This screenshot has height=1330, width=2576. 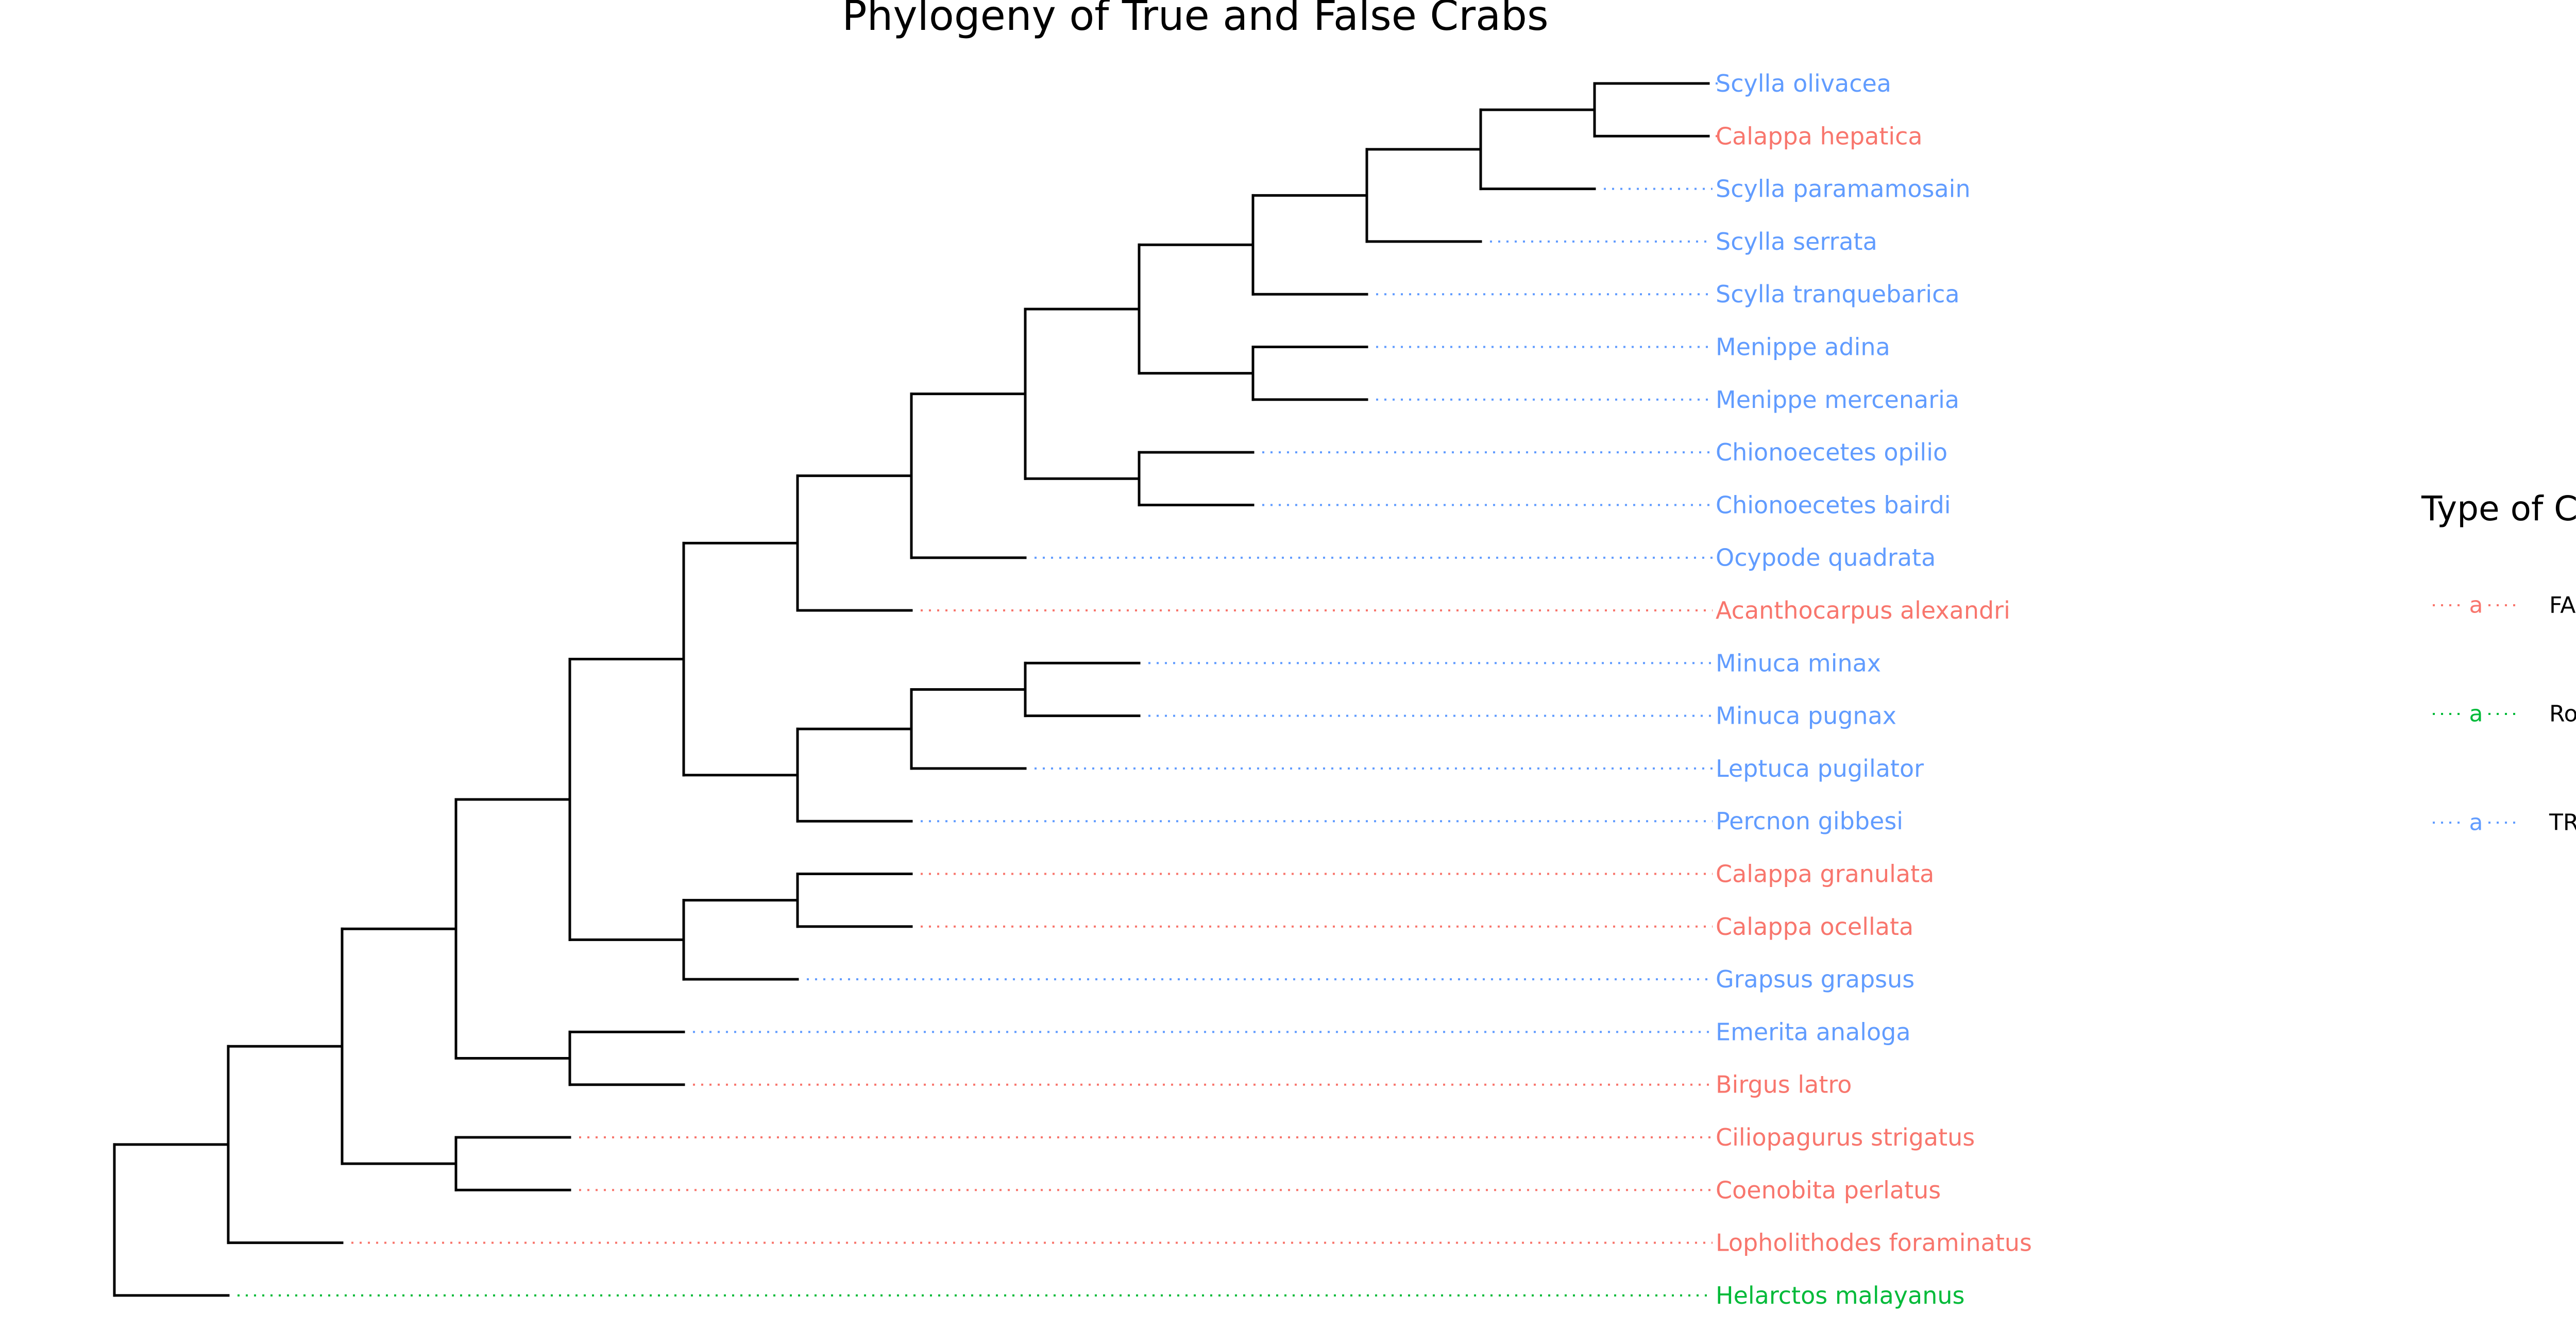 What do you see at coordinates (1784, 1085) in the screenshot?
I see `tip-label-birgus-latro: Birgus latro` at bounding box center [1784, 1085].